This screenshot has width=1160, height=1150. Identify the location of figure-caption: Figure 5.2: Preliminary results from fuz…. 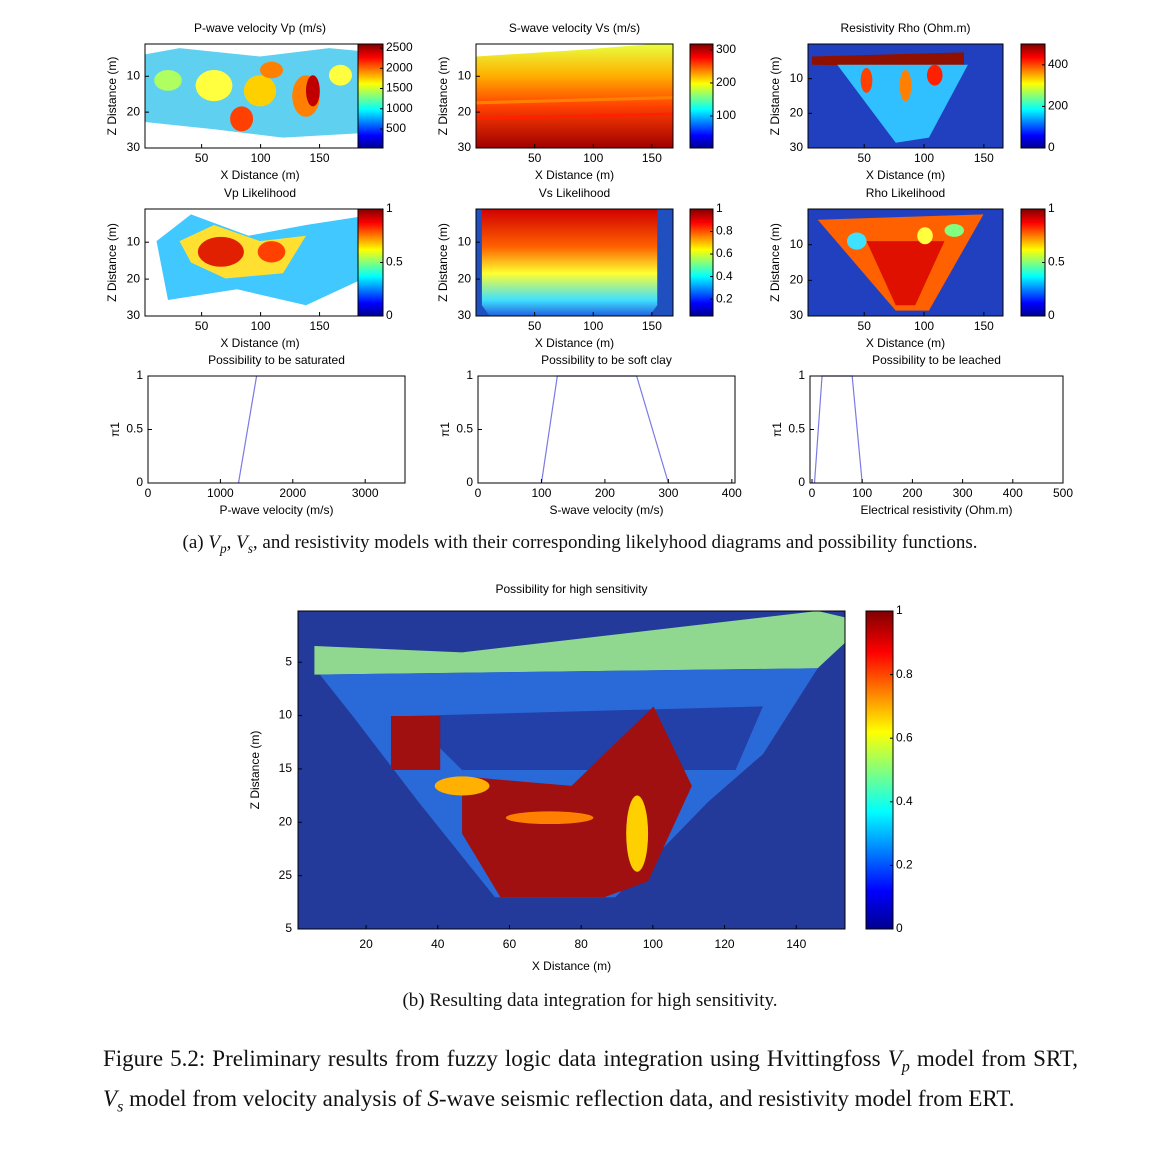
(590, 1082).